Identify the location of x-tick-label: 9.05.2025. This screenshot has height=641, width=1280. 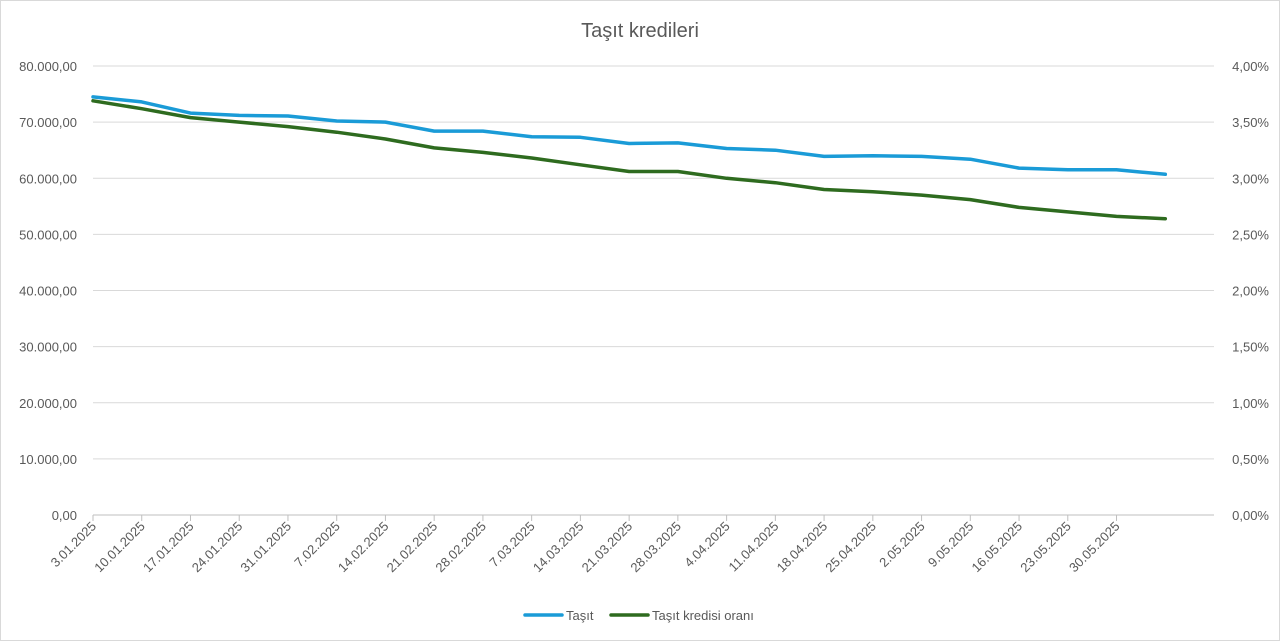
(951, 545).